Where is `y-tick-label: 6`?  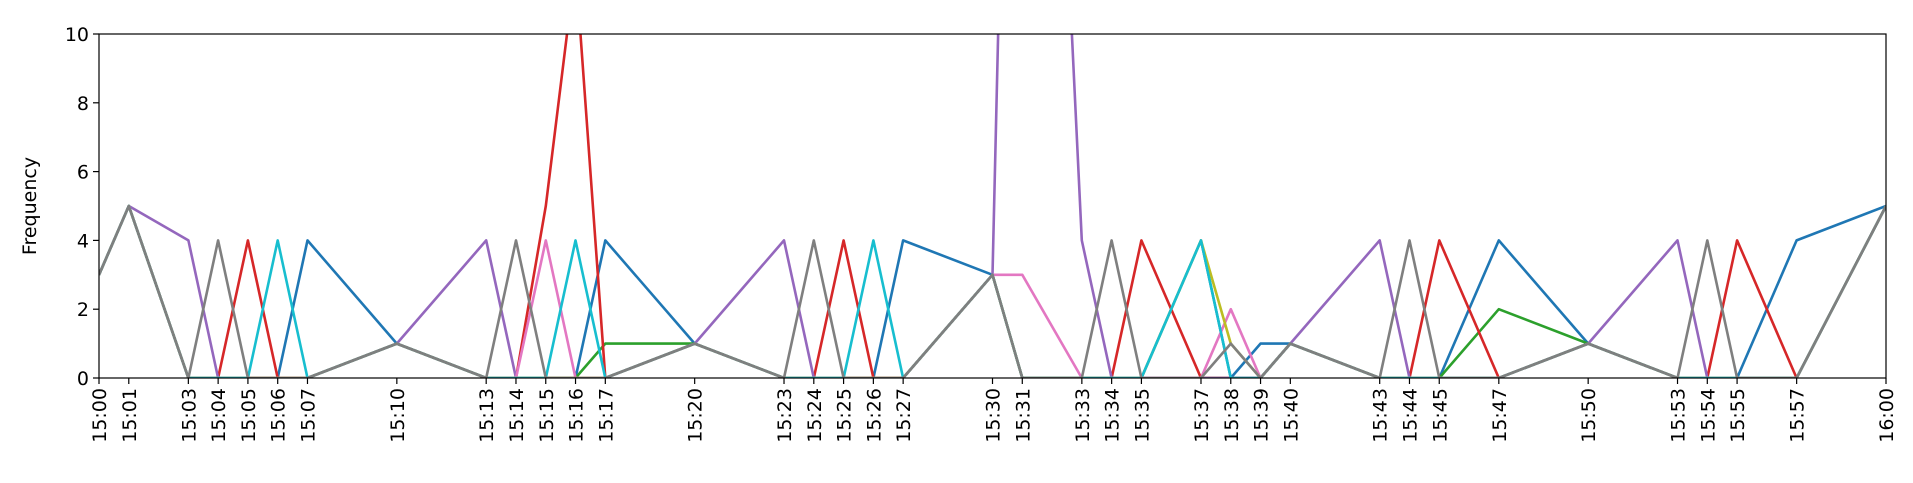 y-tick-label: 6 is located at coordinates (83, 173).